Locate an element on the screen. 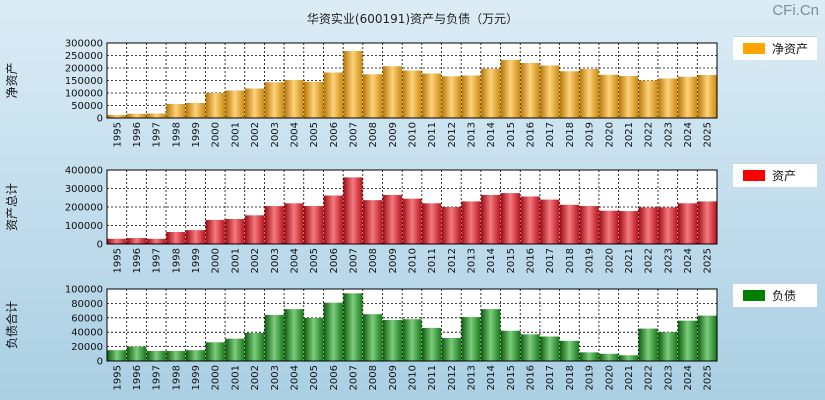  x-tick-label: 2024 is located at coordinates (688, 134).